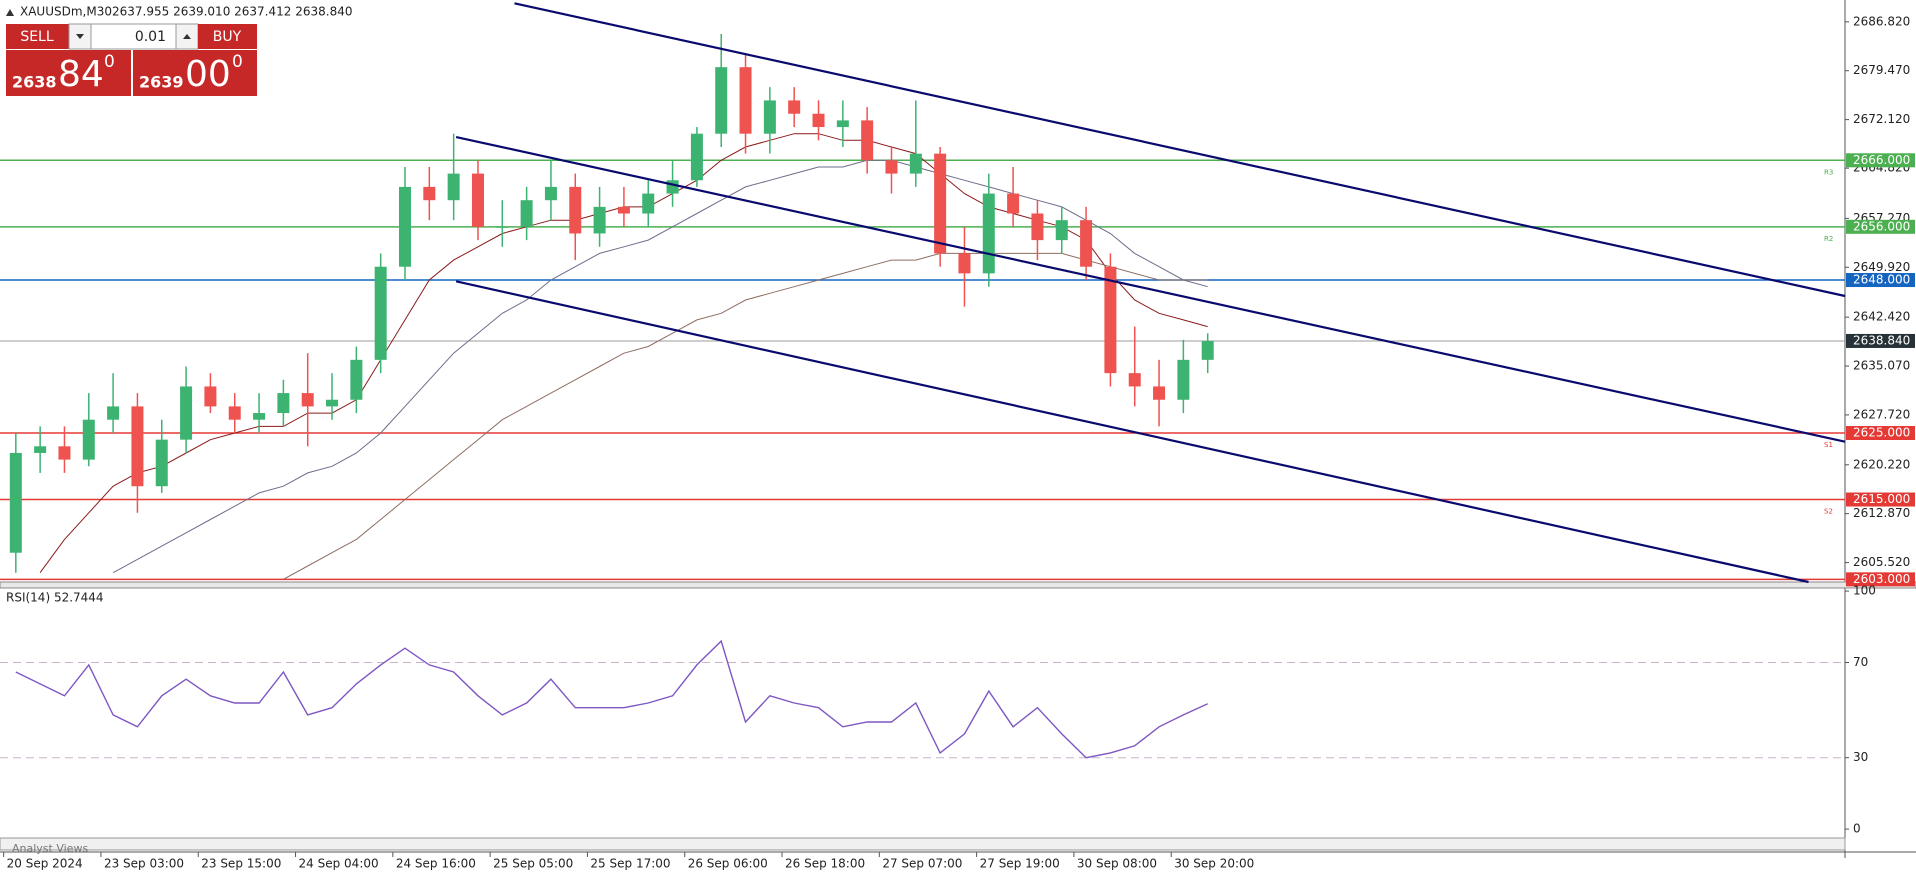 Image resolution: width=1916 pixels, height=874 pixels. Describe the element at coordinates (923, 844) in the screenshot. I see `bottom-strip` at that location.